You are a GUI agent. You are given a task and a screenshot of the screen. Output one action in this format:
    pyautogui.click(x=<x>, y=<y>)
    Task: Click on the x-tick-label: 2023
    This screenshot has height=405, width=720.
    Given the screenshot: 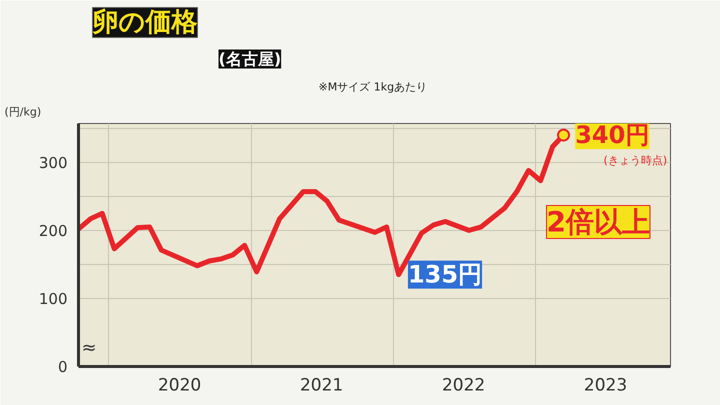 What is the action you would take?
    pyautogui.click(x=606, y=386)
    